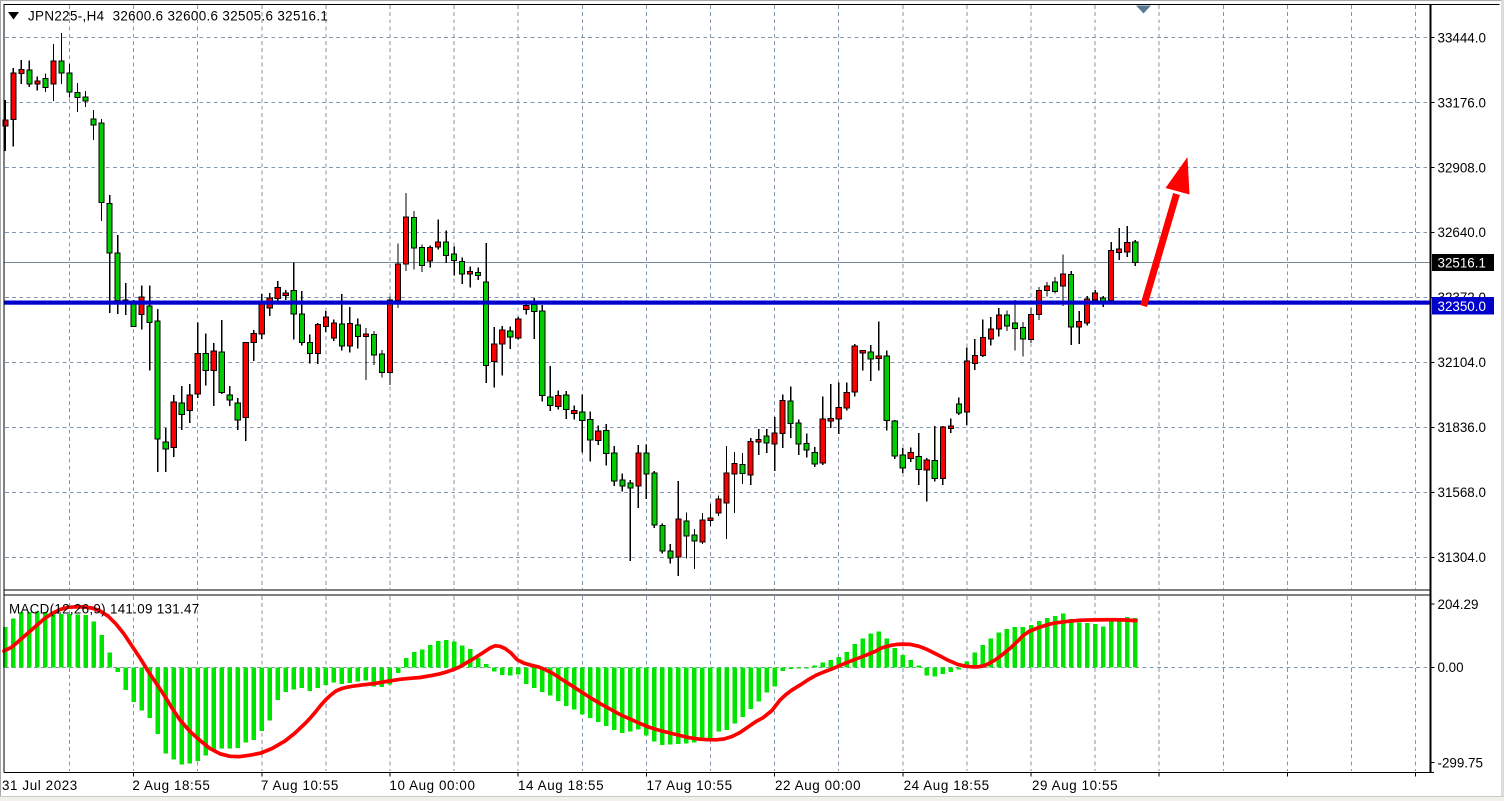 The height and width of the screenshot is (801, 1504). I want to click on svg-text: 32104.0, so click(1462, 362).